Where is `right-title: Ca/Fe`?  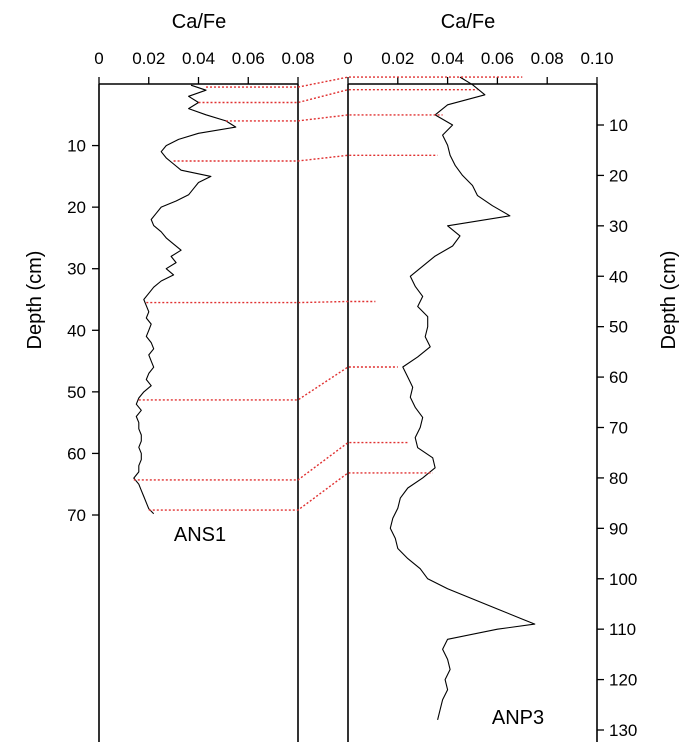 right-title: Ca/Fe is located at coordinates (468, 22).